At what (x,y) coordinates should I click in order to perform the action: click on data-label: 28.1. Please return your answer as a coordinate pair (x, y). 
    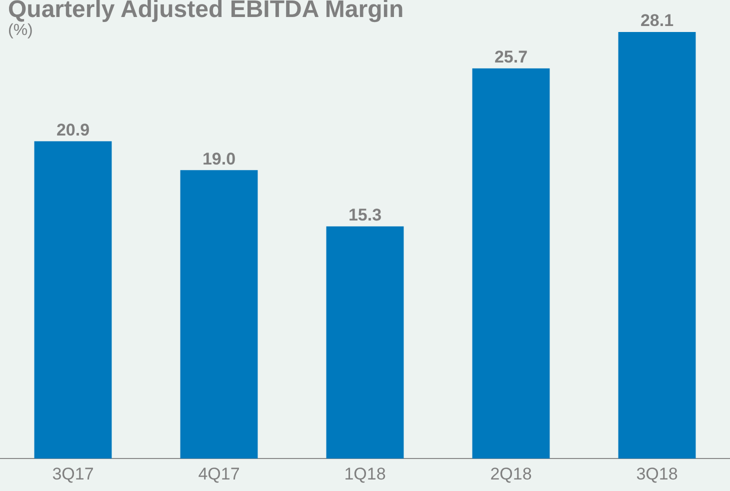
    Looking at the image, I should click on (657, 20).